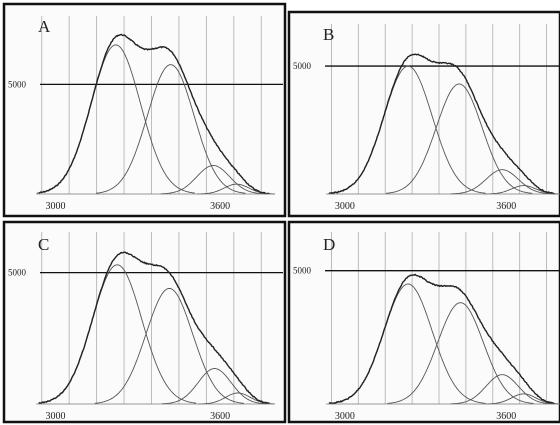 The image size is (560, 425). Describe the element at coordinates (329, 244) in the screenshot. I see `panel-label: D` at that location.